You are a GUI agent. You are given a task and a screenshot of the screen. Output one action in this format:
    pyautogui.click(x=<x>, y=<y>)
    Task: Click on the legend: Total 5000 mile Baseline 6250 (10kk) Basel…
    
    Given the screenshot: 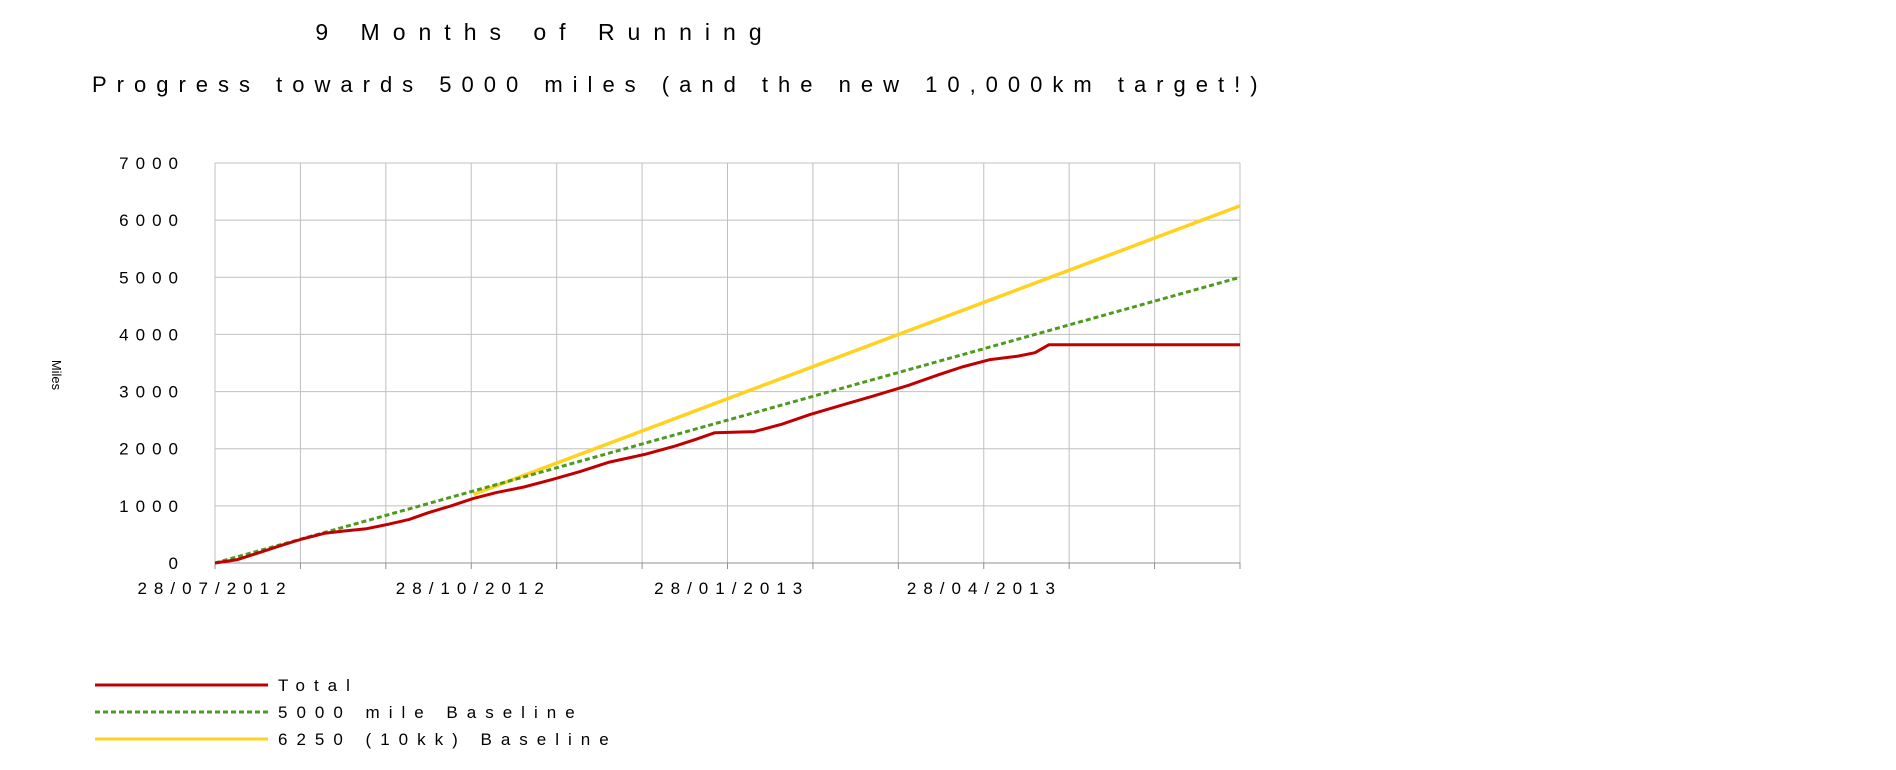 What is the action you would take?
    pyautogui.click(x=356, y=712)
    